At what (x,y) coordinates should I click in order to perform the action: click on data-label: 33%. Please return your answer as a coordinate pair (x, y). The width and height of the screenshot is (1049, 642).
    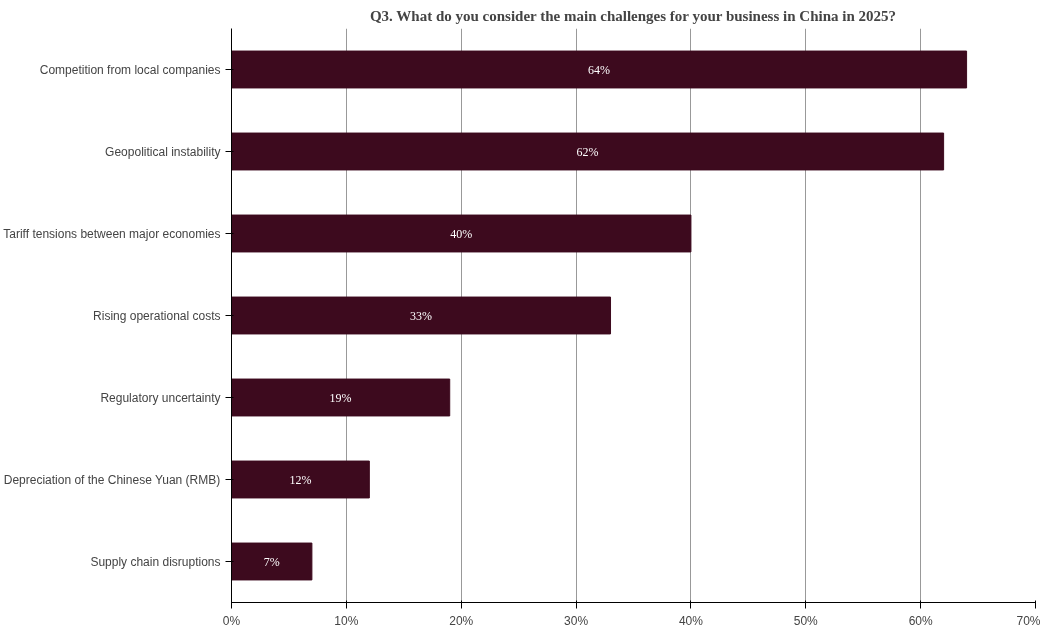
    Looking at the image, I should click on (421, 315).